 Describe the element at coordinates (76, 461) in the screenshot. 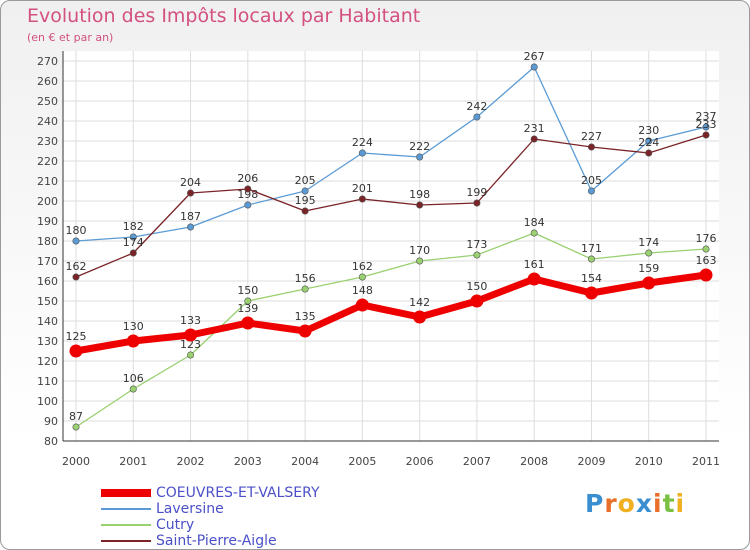

I see `x-tick-label: 2000` at that location.